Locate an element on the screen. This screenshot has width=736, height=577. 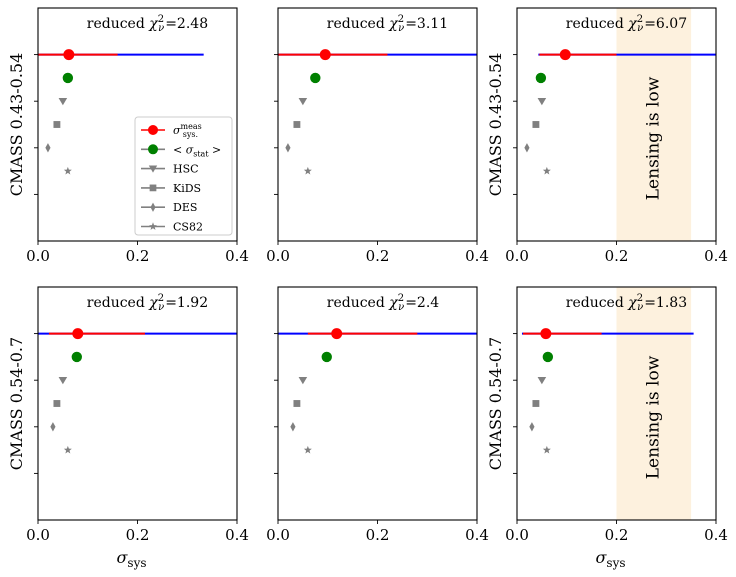
chi2-annotation: reduced χ2 ν=1.92 is located at coordinates (147, 303).